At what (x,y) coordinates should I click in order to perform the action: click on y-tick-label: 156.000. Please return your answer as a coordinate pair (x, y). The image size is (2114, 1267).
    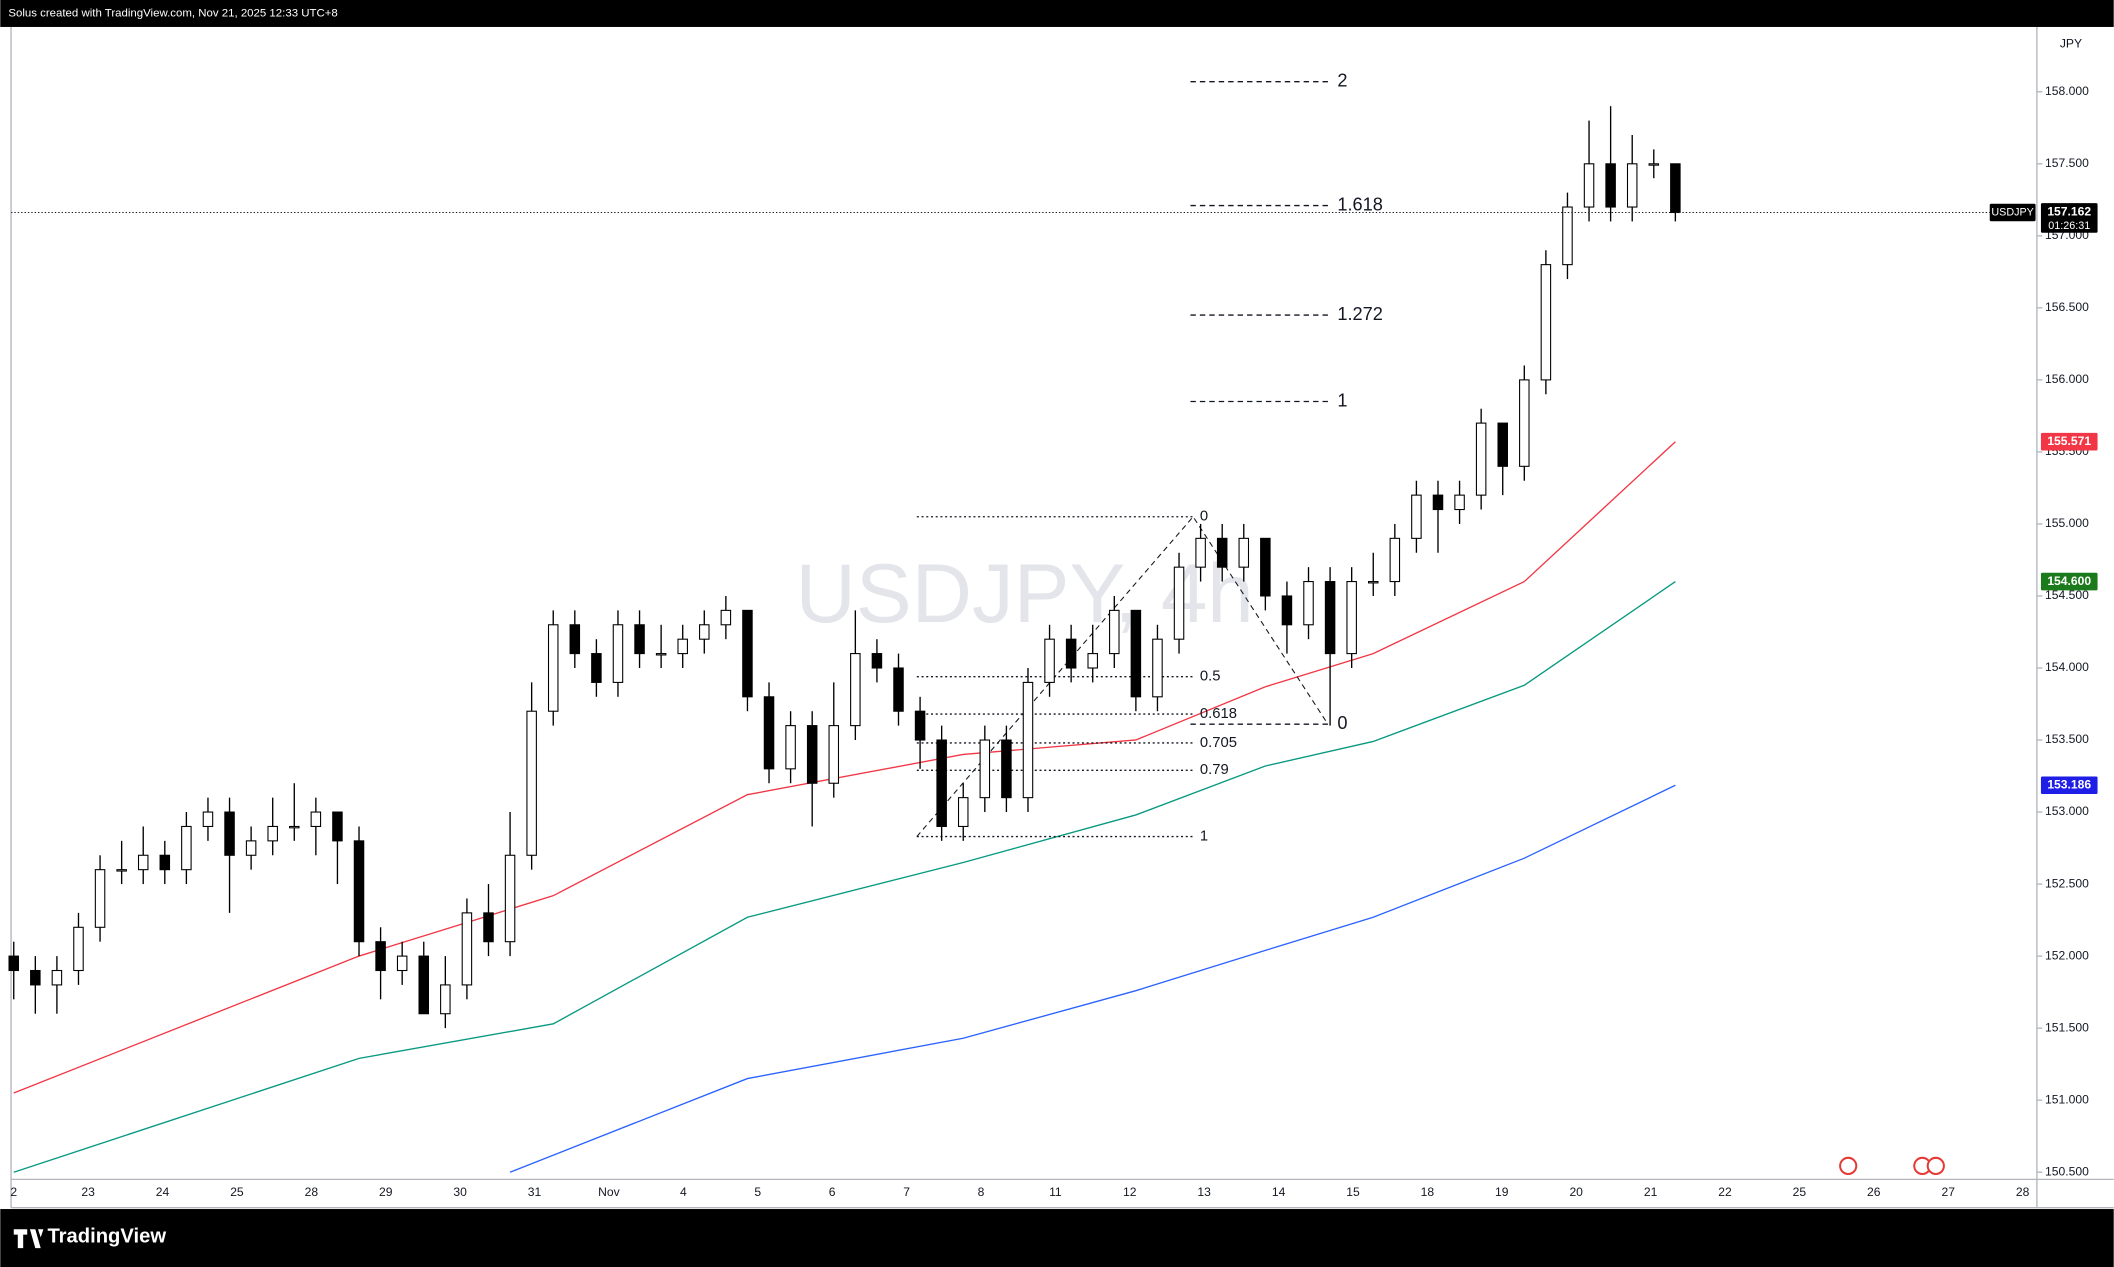
    Looking at the image, I should click on (2067, 379).